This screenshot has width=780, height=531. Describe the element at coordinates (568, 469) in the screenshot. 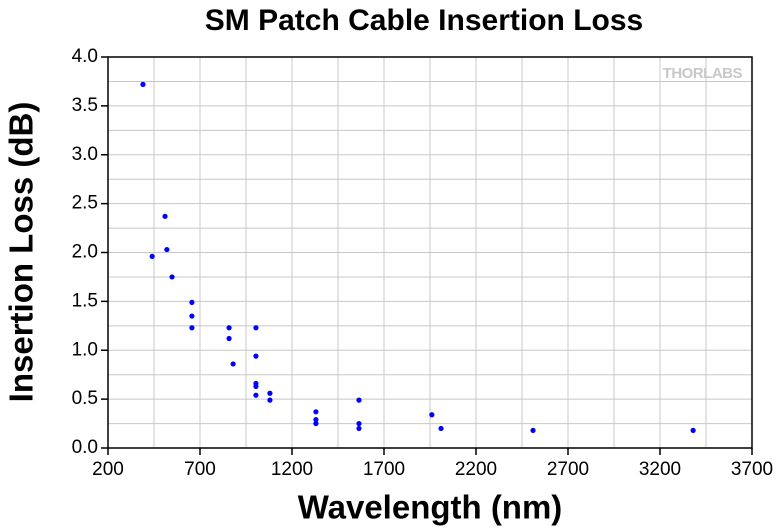

I see `x-tick-label: 2700` at that location.